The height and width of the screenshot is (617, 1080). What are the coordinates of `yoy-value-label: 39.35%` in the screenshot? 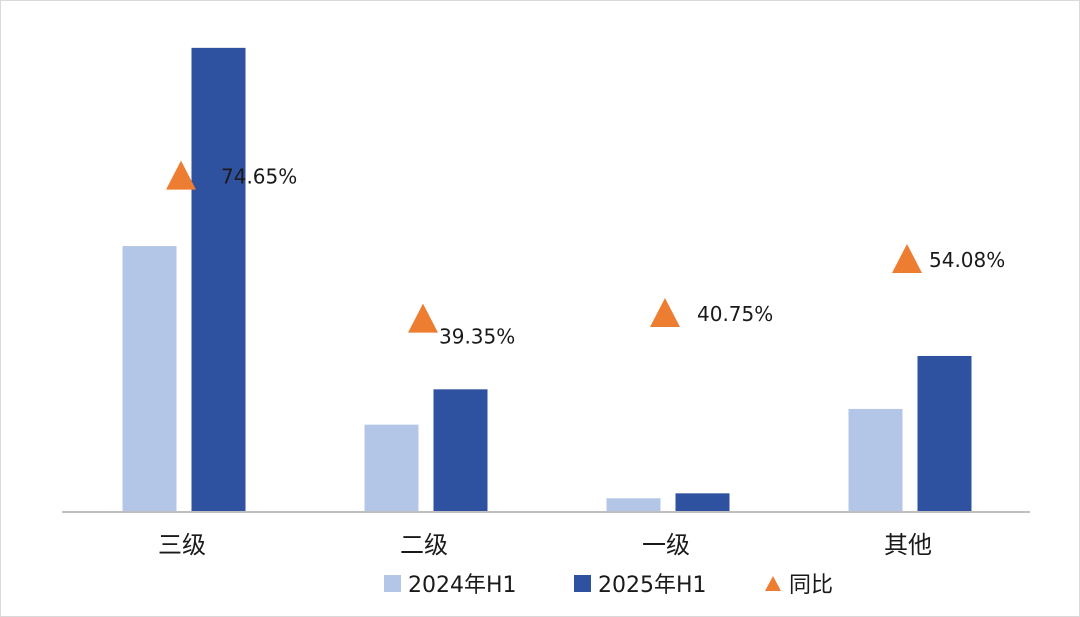 It's located at (477, 337).